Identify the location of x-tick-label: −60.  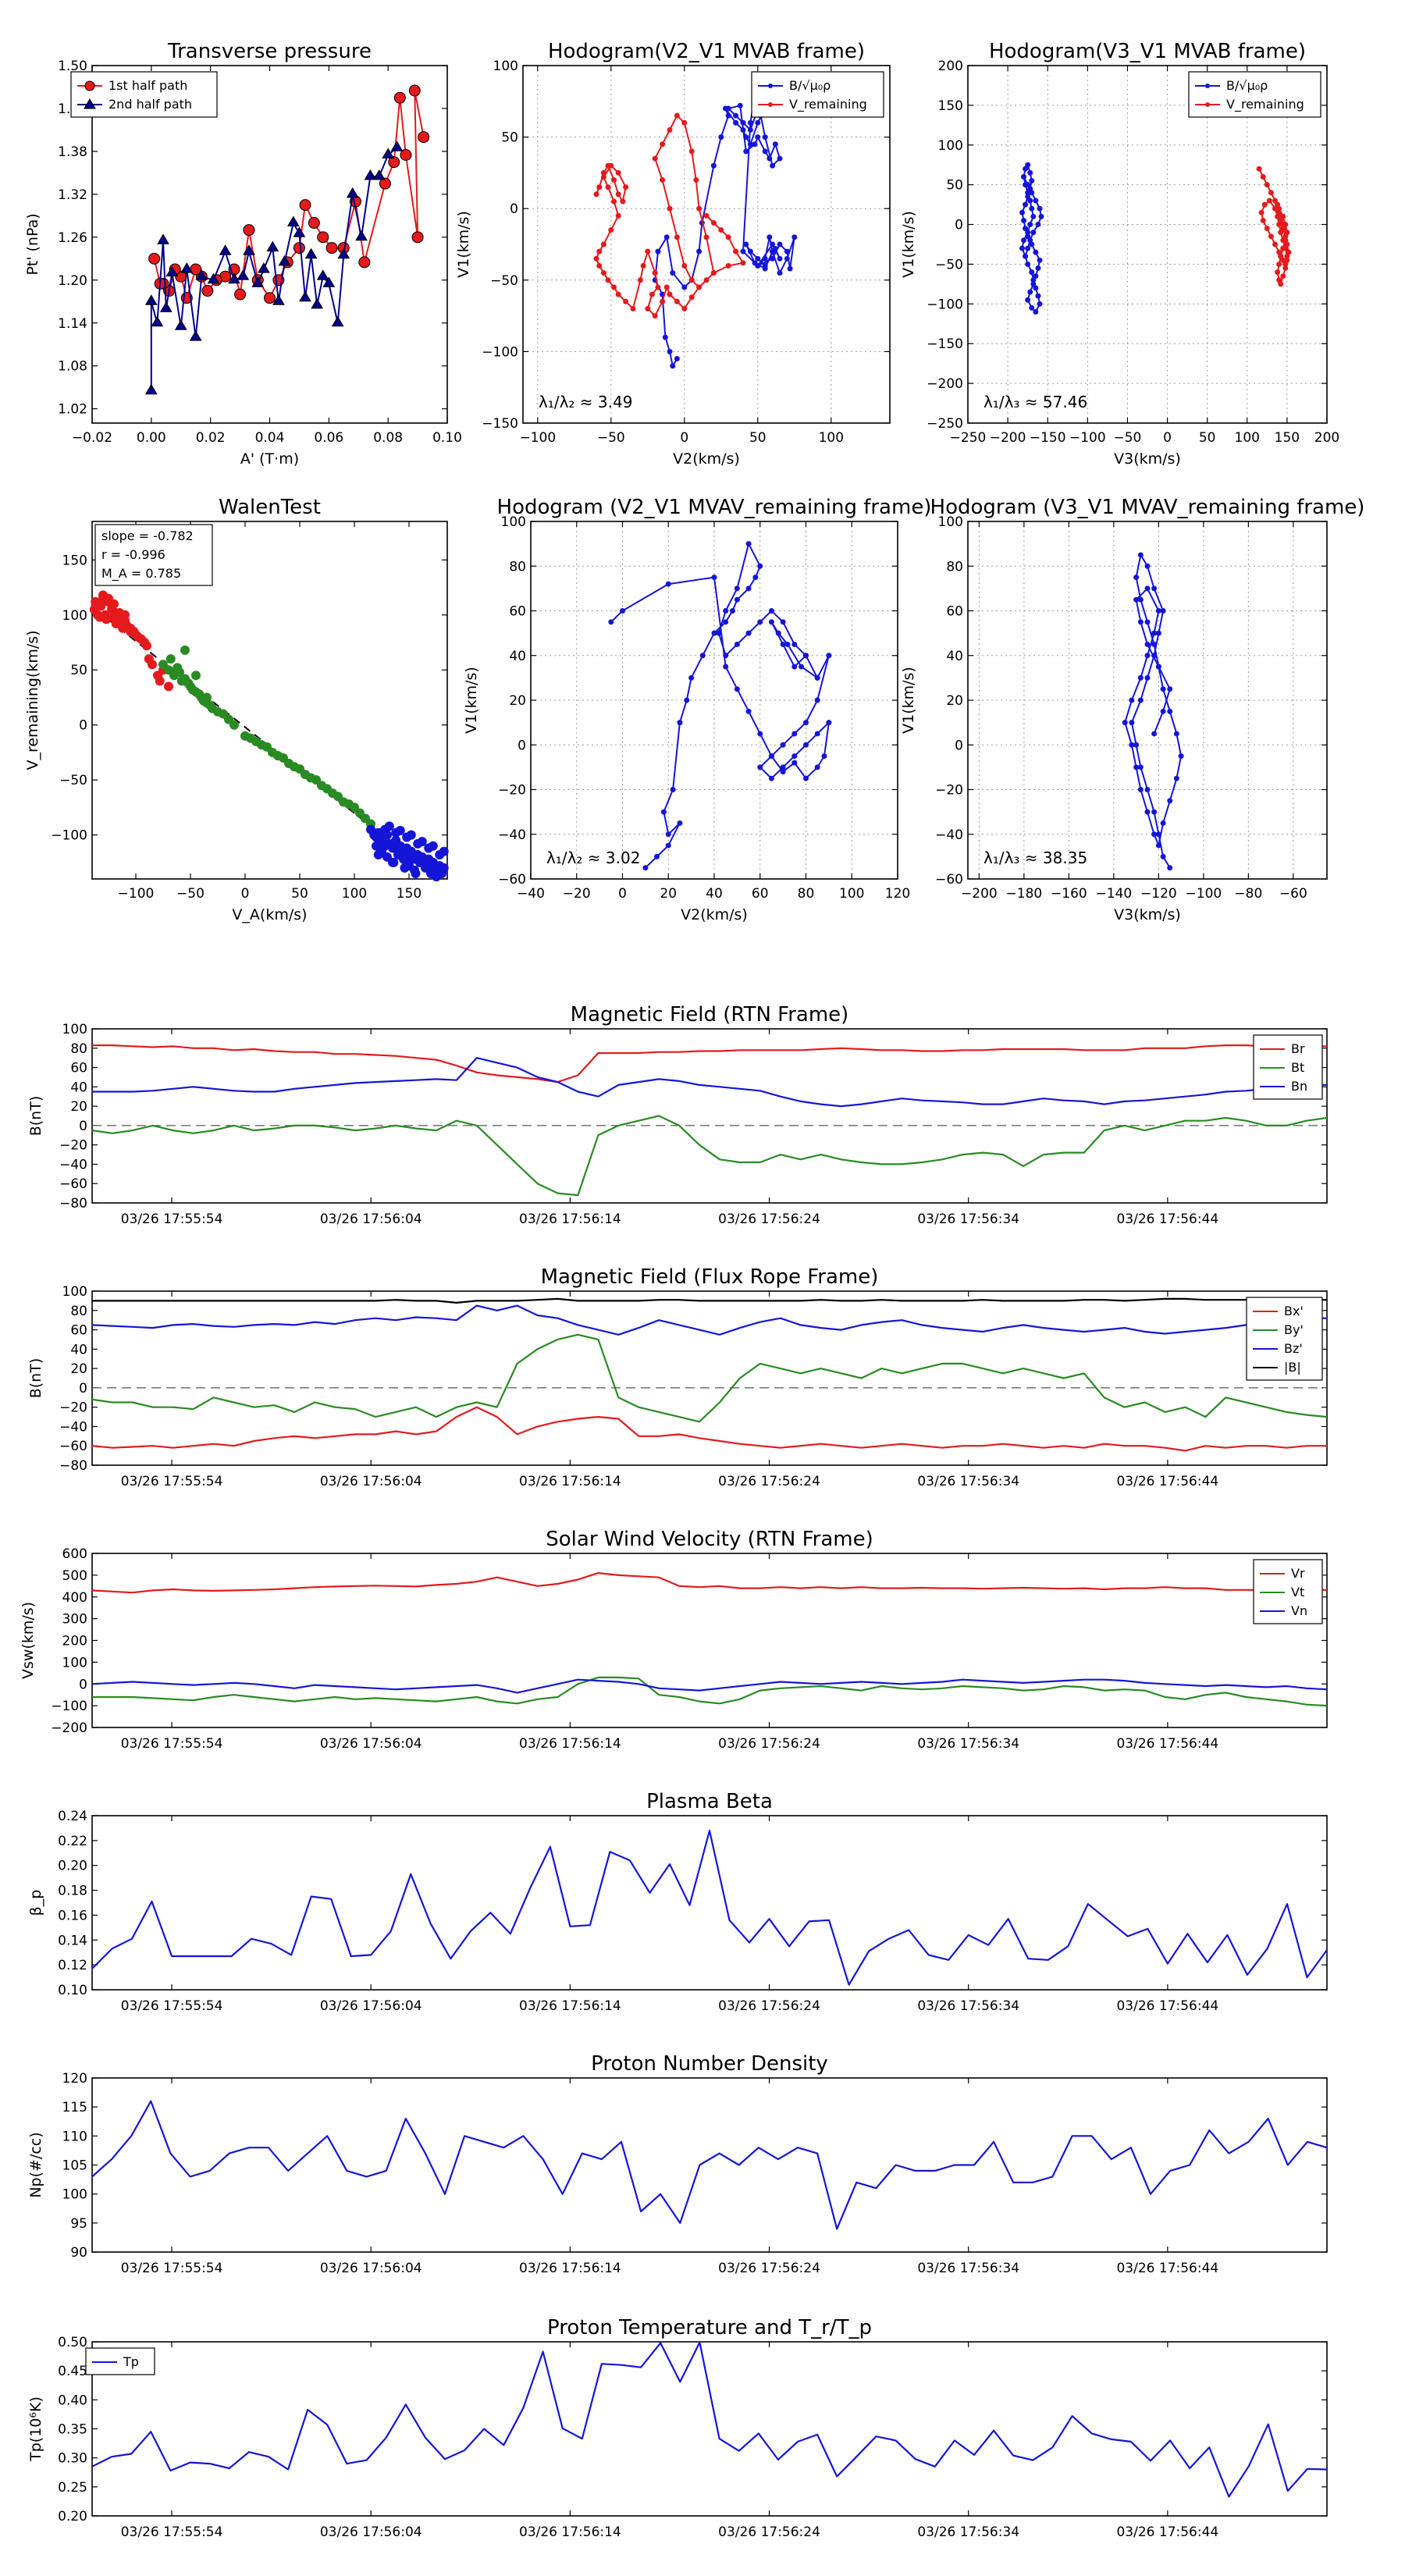
(1293, 894).